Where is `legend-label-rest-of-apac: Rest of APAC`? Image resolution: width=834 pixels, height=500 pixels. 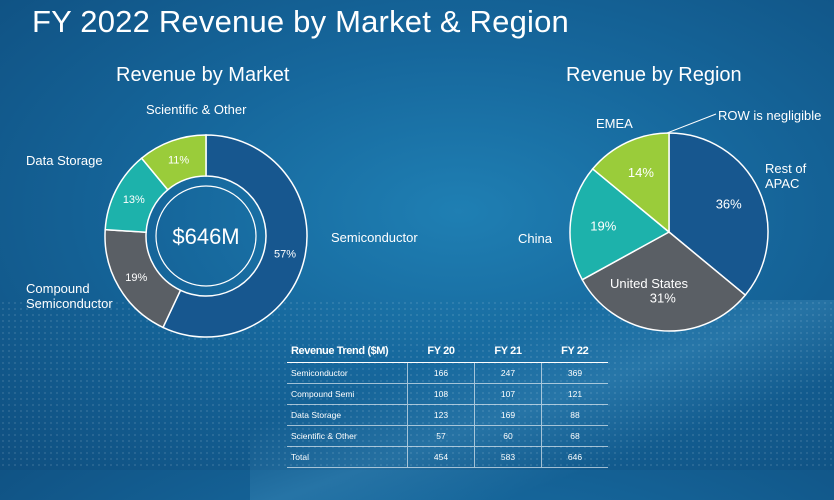
legend-label-rest-of-apac: Rest of APAC is located at coordinates (786, 176).